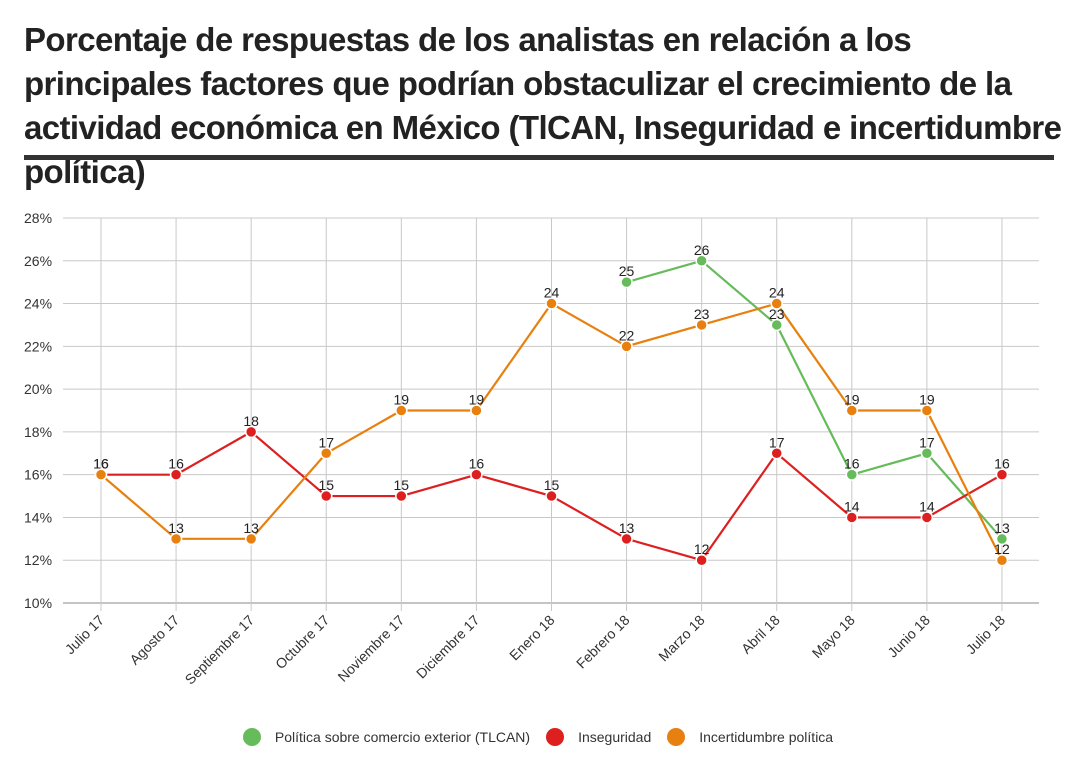 Image resolution: width=1076 pixels, height=761 pixels. What do you see at coordinates (251, 421) in the screenshot?
I see `data-label-inseguridad: 18` at bounding box center [251, 421].